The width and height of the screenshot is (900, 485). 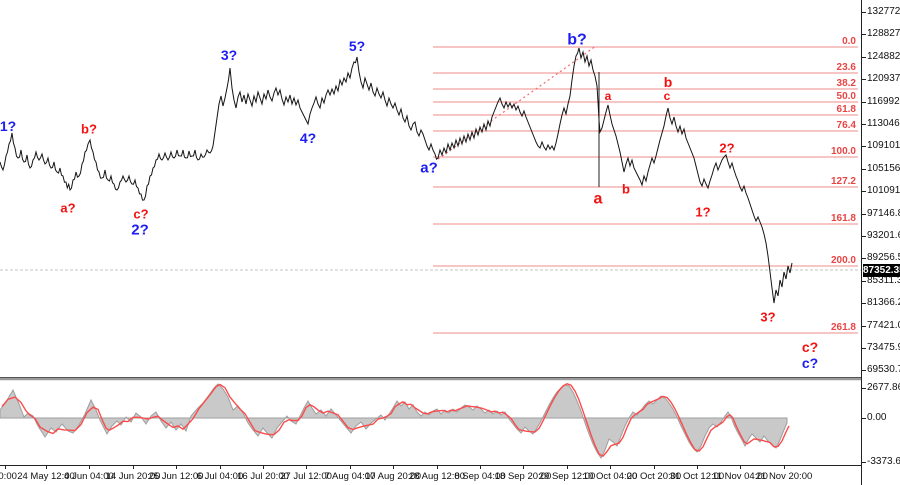 I want to click on fib-level-label: 38.2, so click(x=847, y=83).